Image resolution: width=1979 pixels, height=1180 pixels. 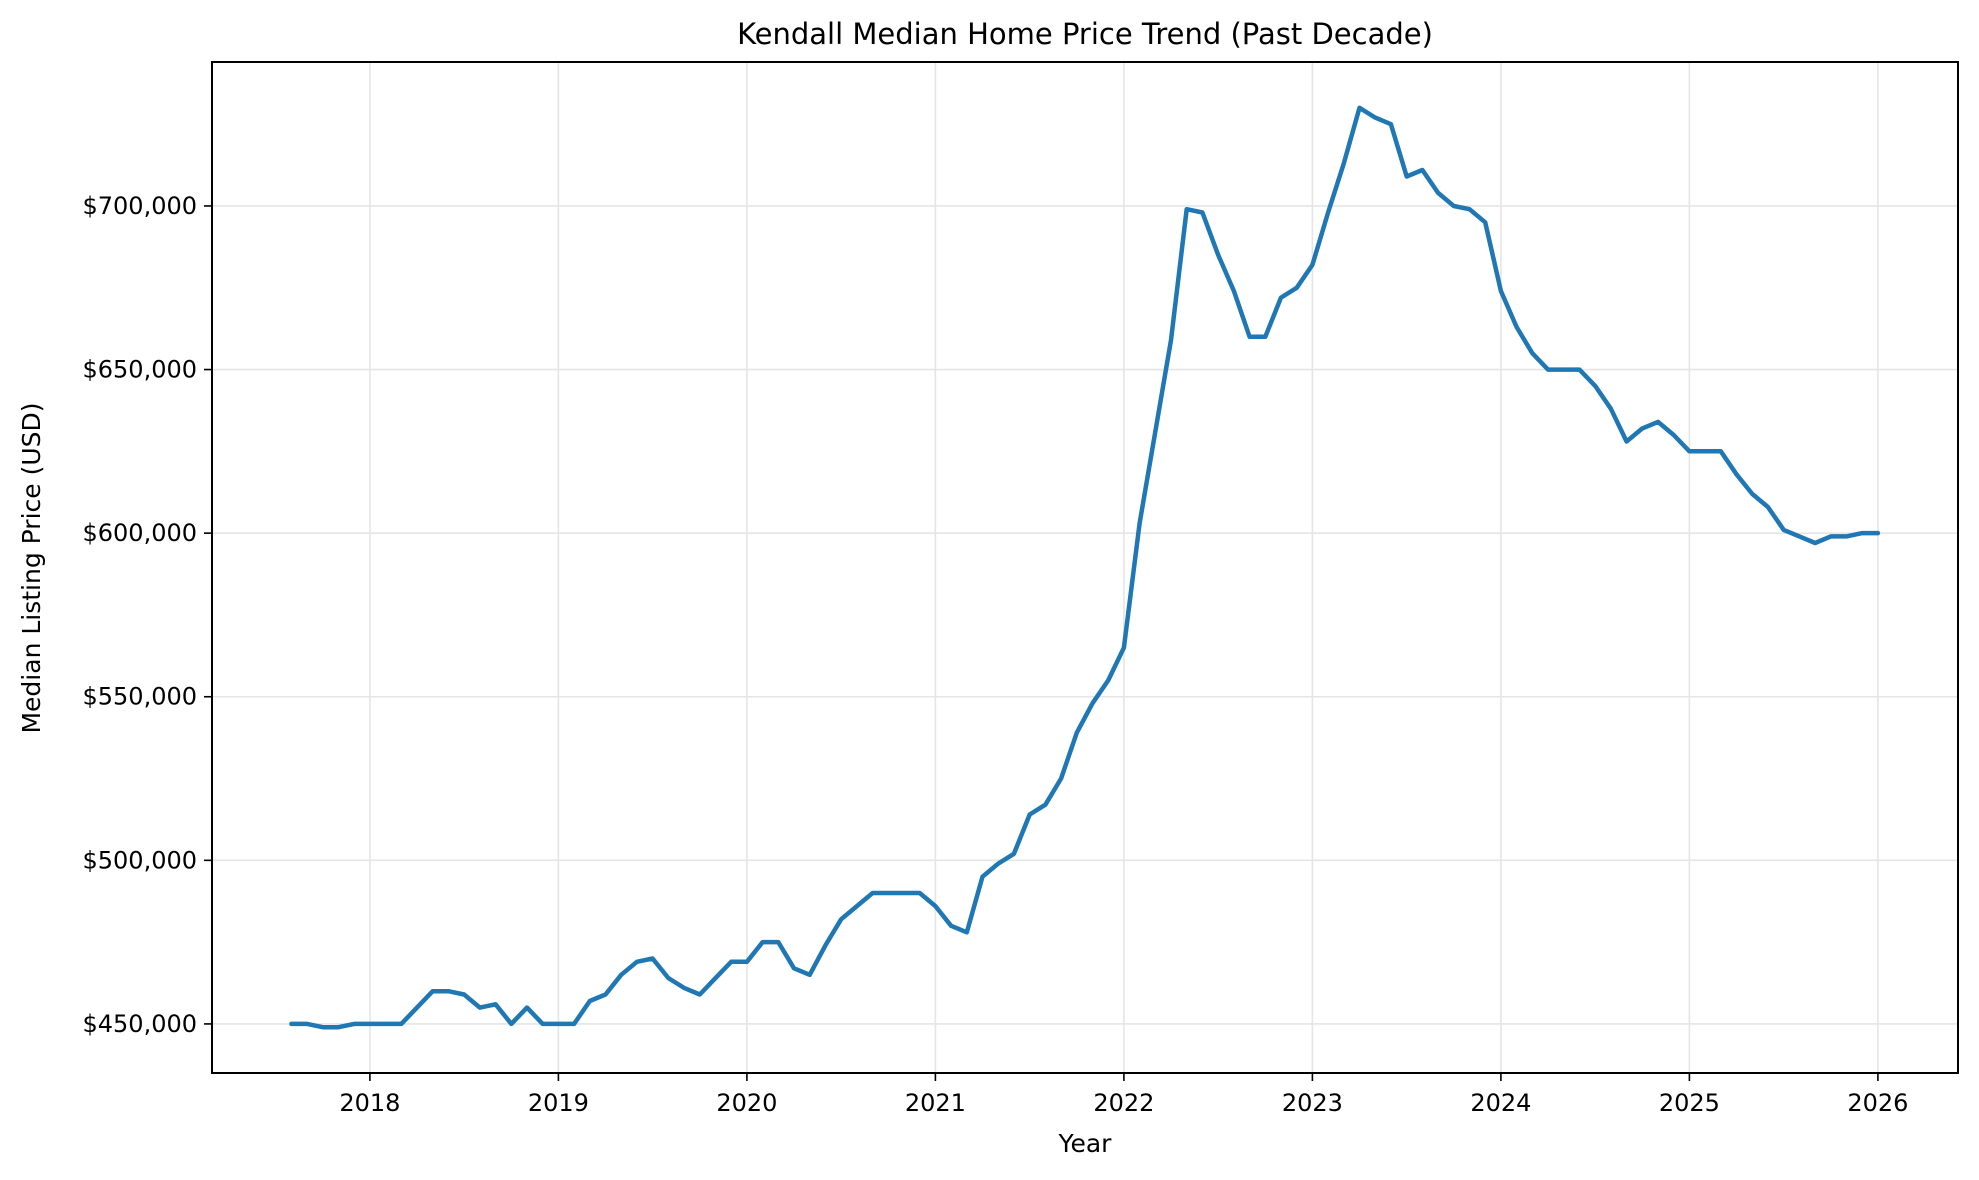 What do you see at coordinates (558, 1103) in the screenshot?
I see `x-tick-label: 2019` at bounding box center [558, 1103].